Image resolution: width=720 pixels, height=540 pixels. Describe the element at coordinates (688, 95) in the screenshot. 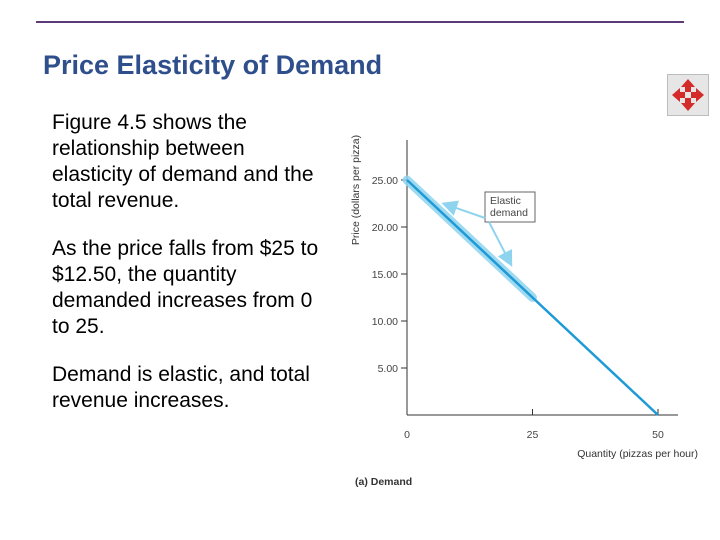

I see `move-arrows-icon` at that location.